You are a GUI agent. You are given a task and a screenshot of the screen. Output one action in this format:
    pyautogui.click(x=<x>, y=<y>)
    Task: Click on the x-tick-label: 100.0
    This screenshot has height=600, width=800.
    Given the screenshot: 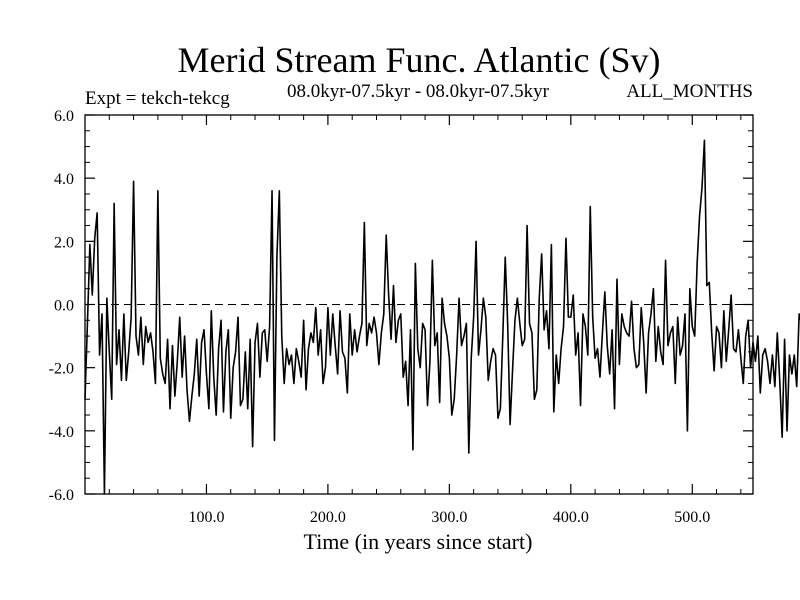 What is the action you would take?
    pyautogui.click(x=206, y=517)
    